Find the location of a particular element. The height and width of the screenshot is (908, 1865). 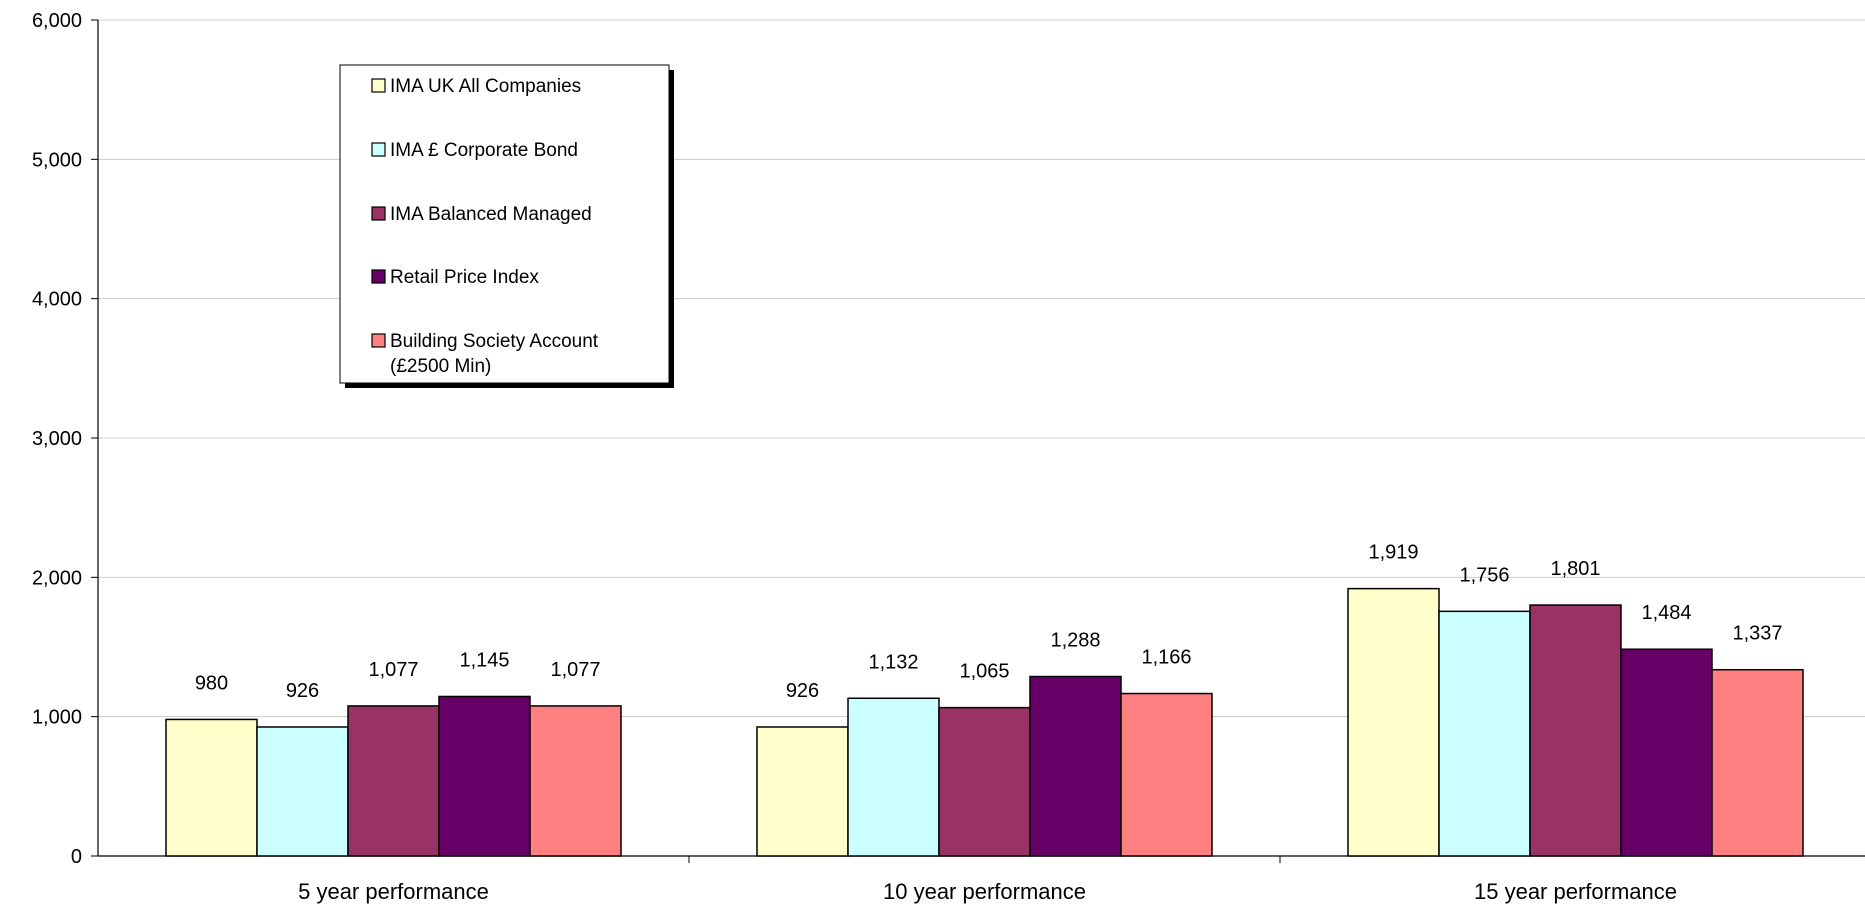

legend-label: (£2500 Min) is located at coordinates (440, 366).